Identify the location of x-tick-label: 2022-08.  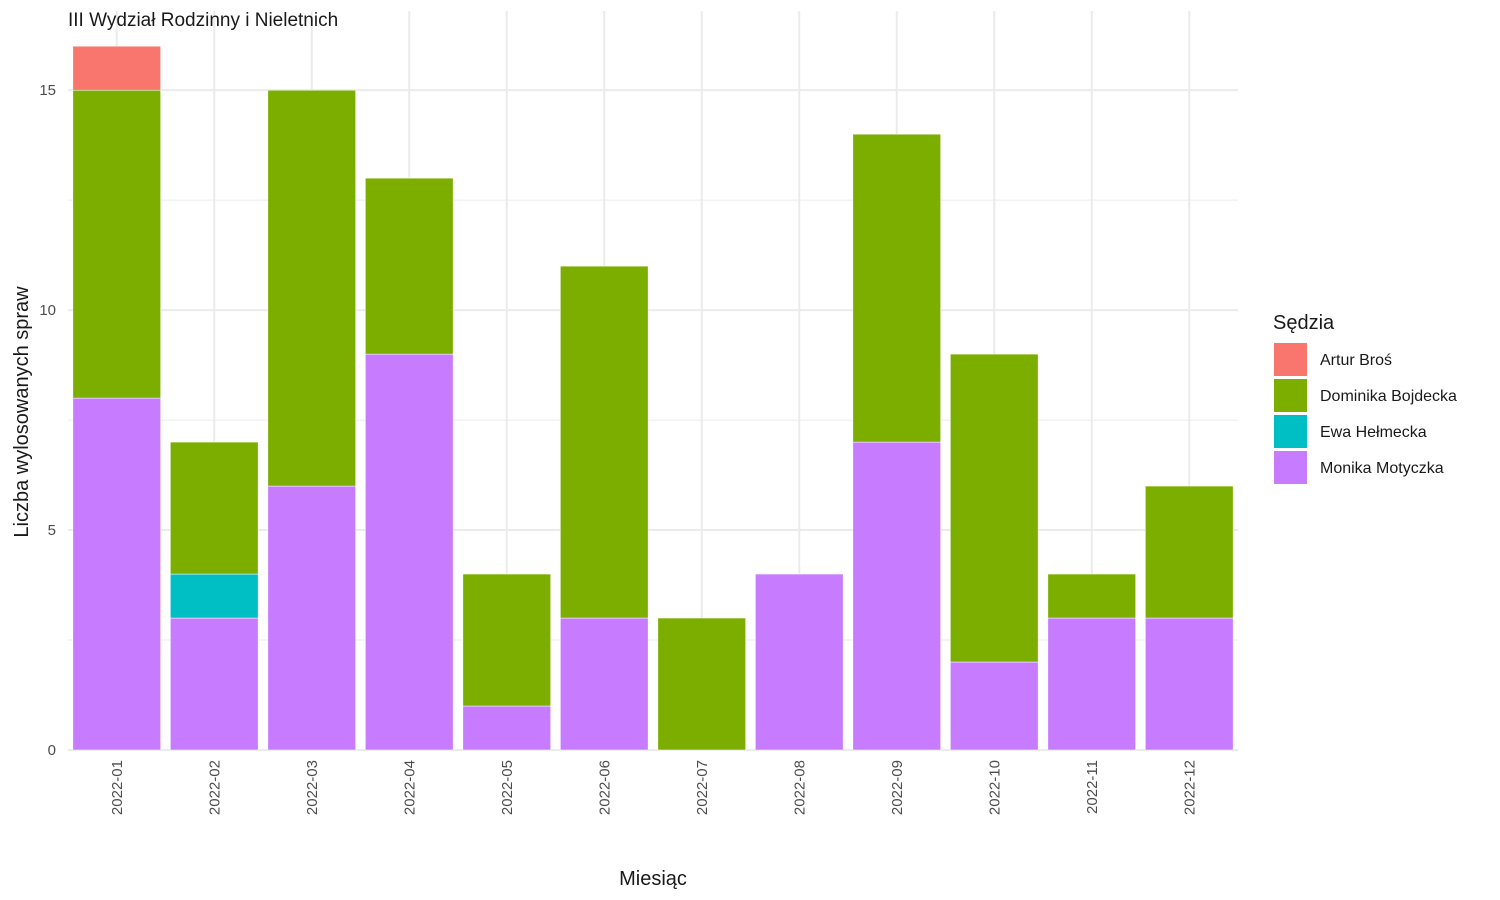
(799, 787).